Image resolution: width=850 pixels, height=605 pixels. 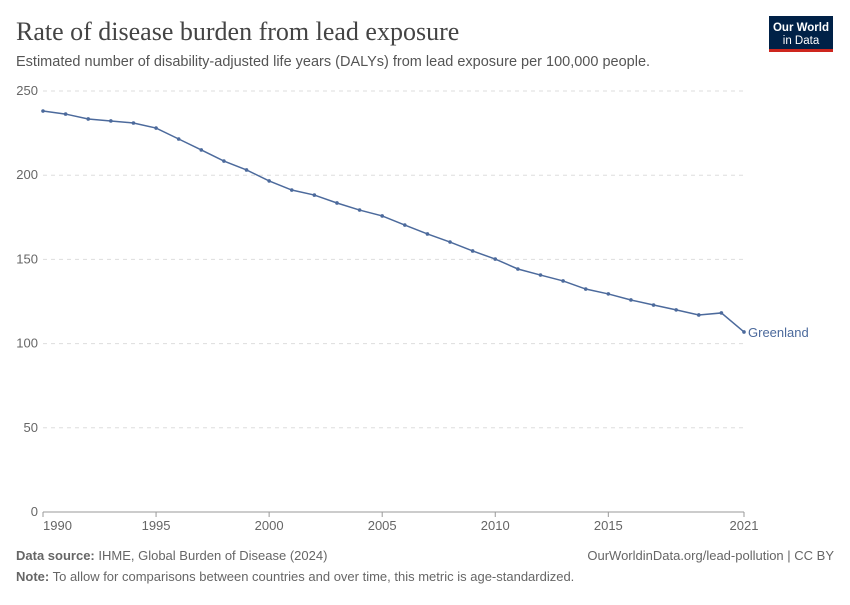 What do you see at coordinates (778, 332) in the screenshot?
I see `series-label: Greenland` at bounding box center [778, 332].